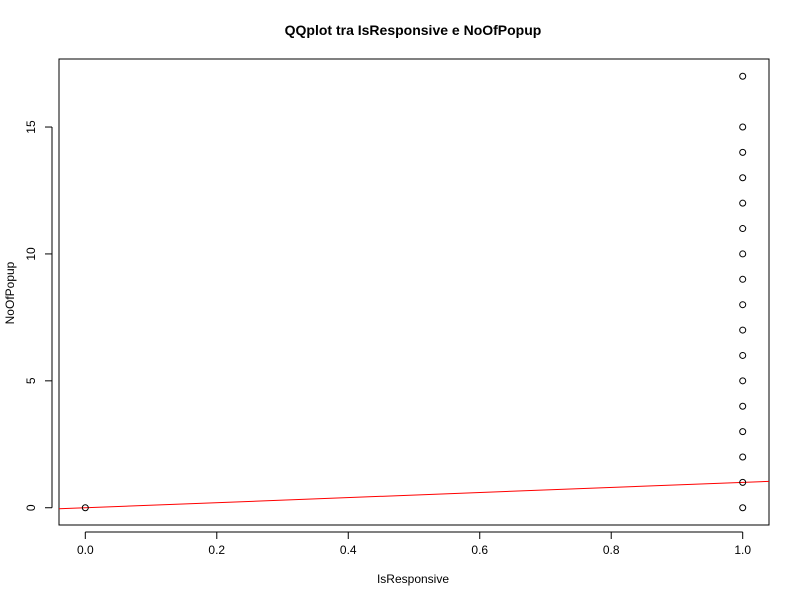 The height and width of the screenshot is (600, 800). What do you see at coordinates (413, 579) in the screenshot?
I see `x-axis-label: IsResponsive` at bounding box center [413, 579].